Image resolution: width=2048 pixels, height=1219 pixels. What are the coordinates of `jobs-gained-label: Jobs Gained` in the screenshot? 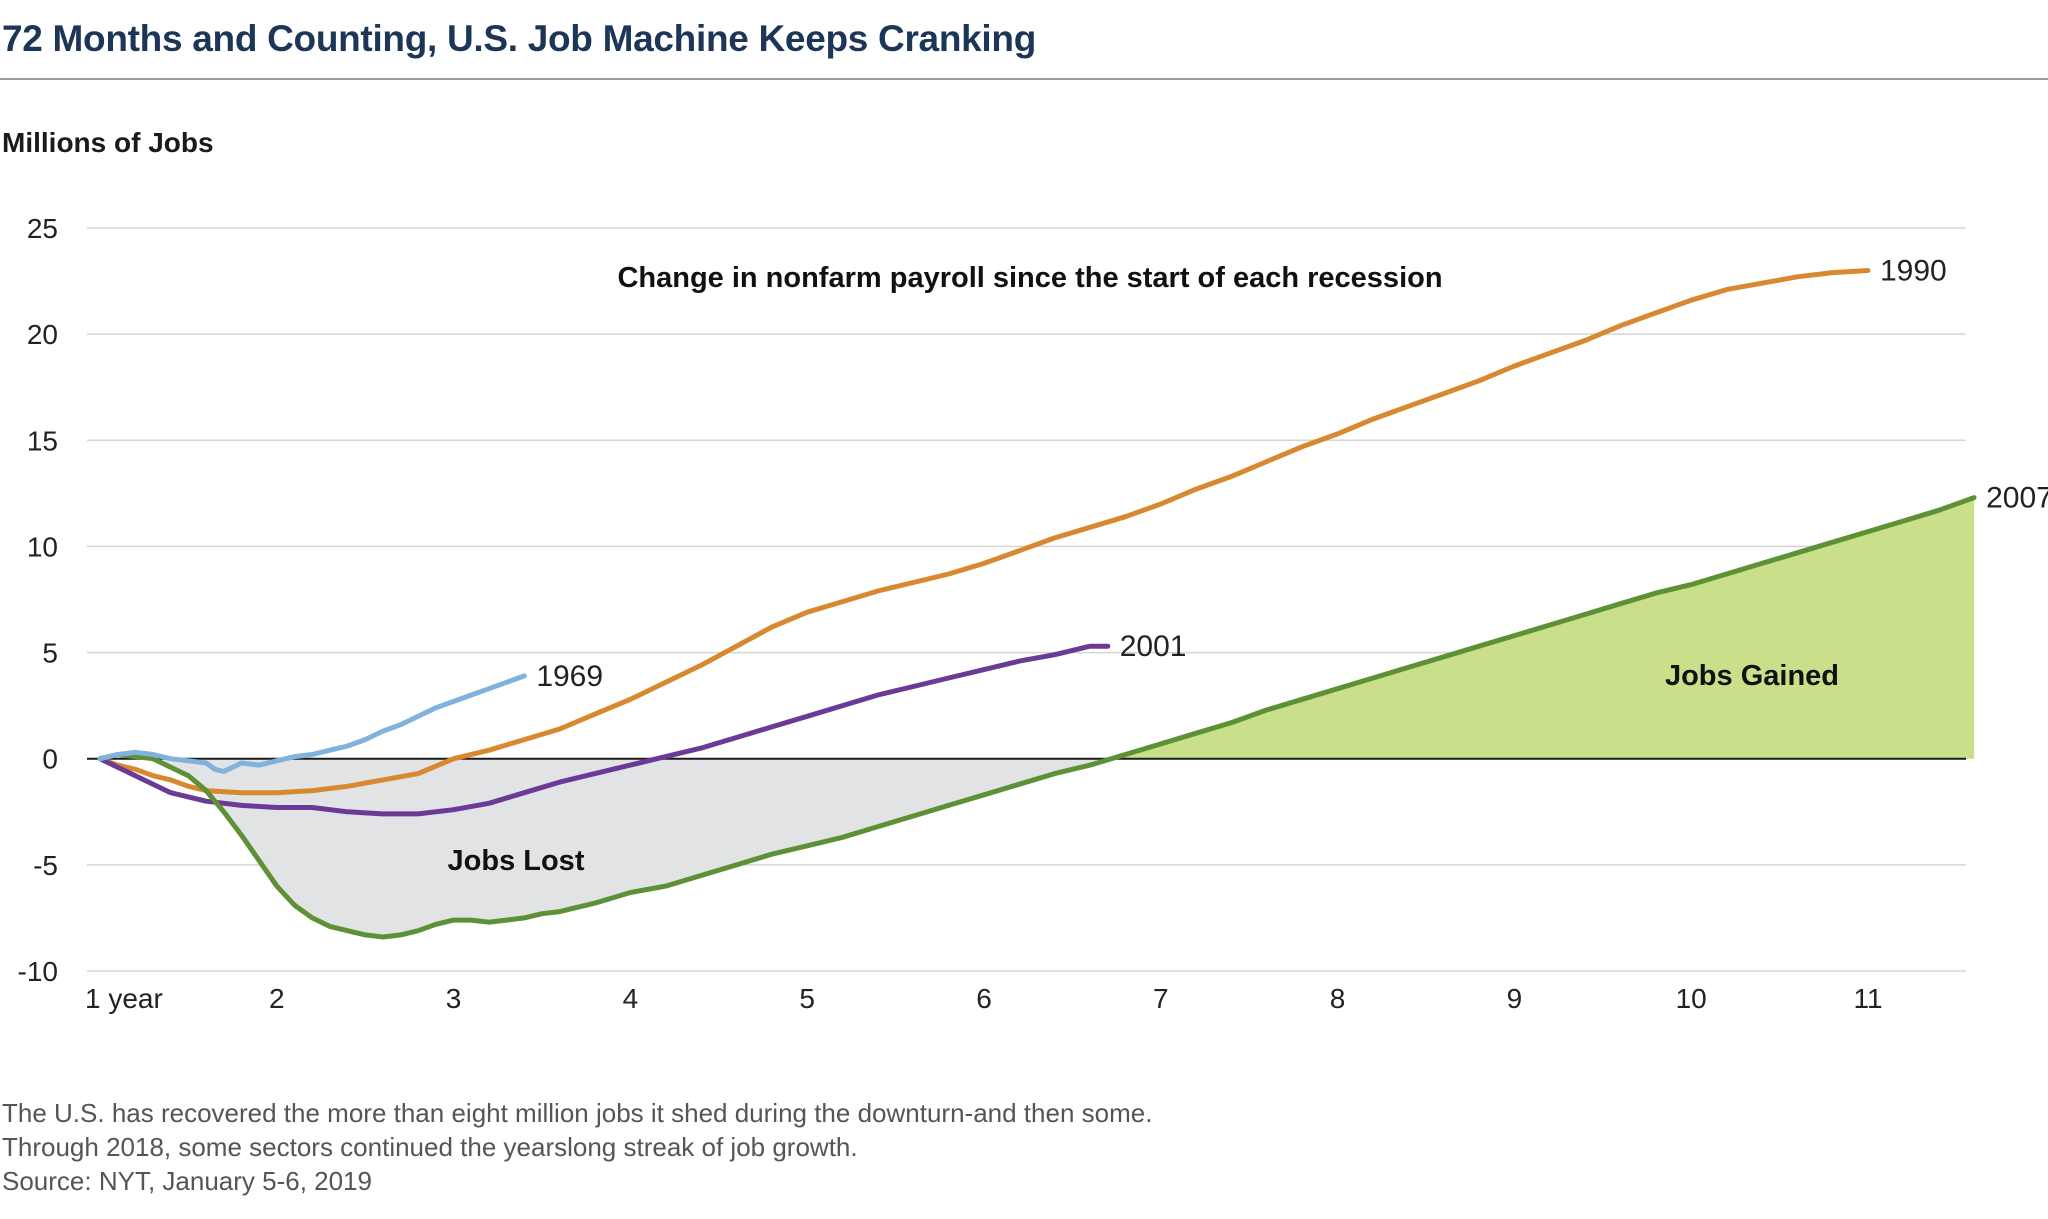 It's located at (1752, 676).